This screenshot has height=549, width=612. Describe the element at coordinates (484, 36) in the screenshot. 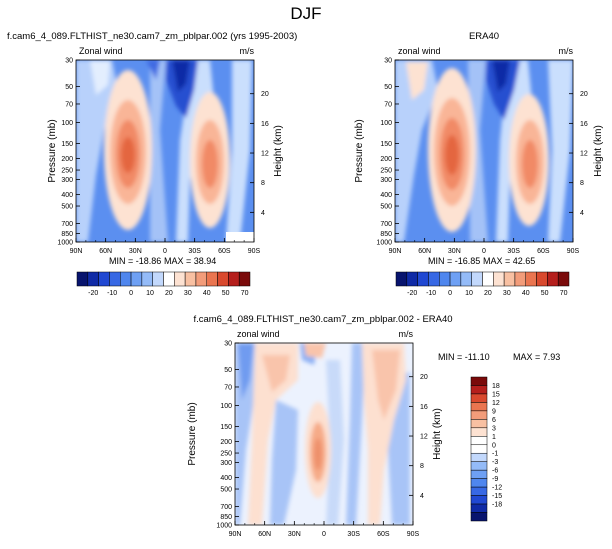

I see `panel-obs-title: ERA40` at that location.